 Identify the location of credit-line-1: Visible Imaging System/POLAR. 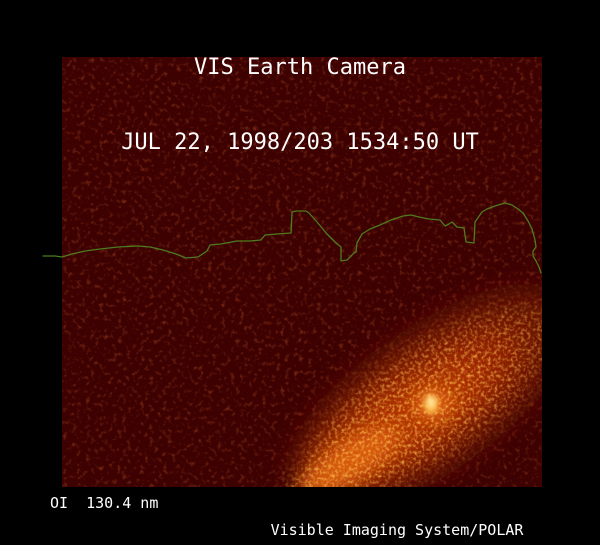
(397, 530).